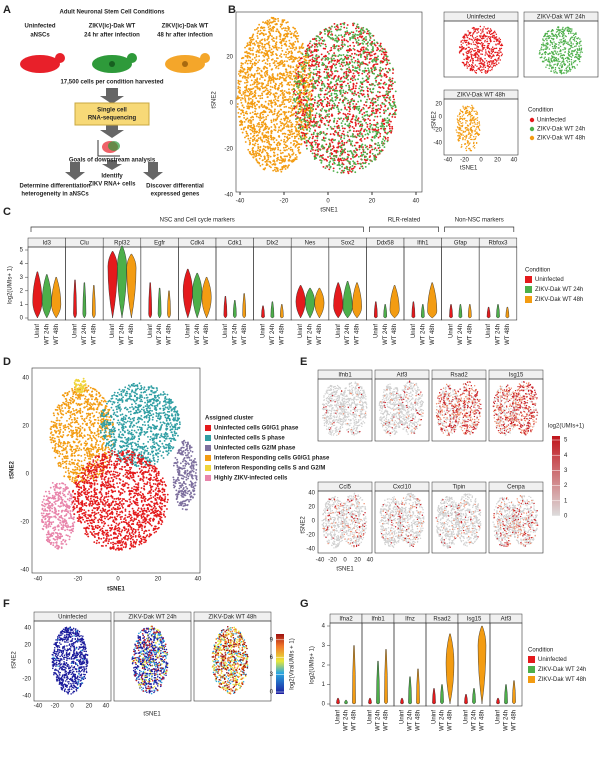 The width and height of the screenshot is (601, 762). I want to click on x-axis-label: tSNE1, so click(329, 211).